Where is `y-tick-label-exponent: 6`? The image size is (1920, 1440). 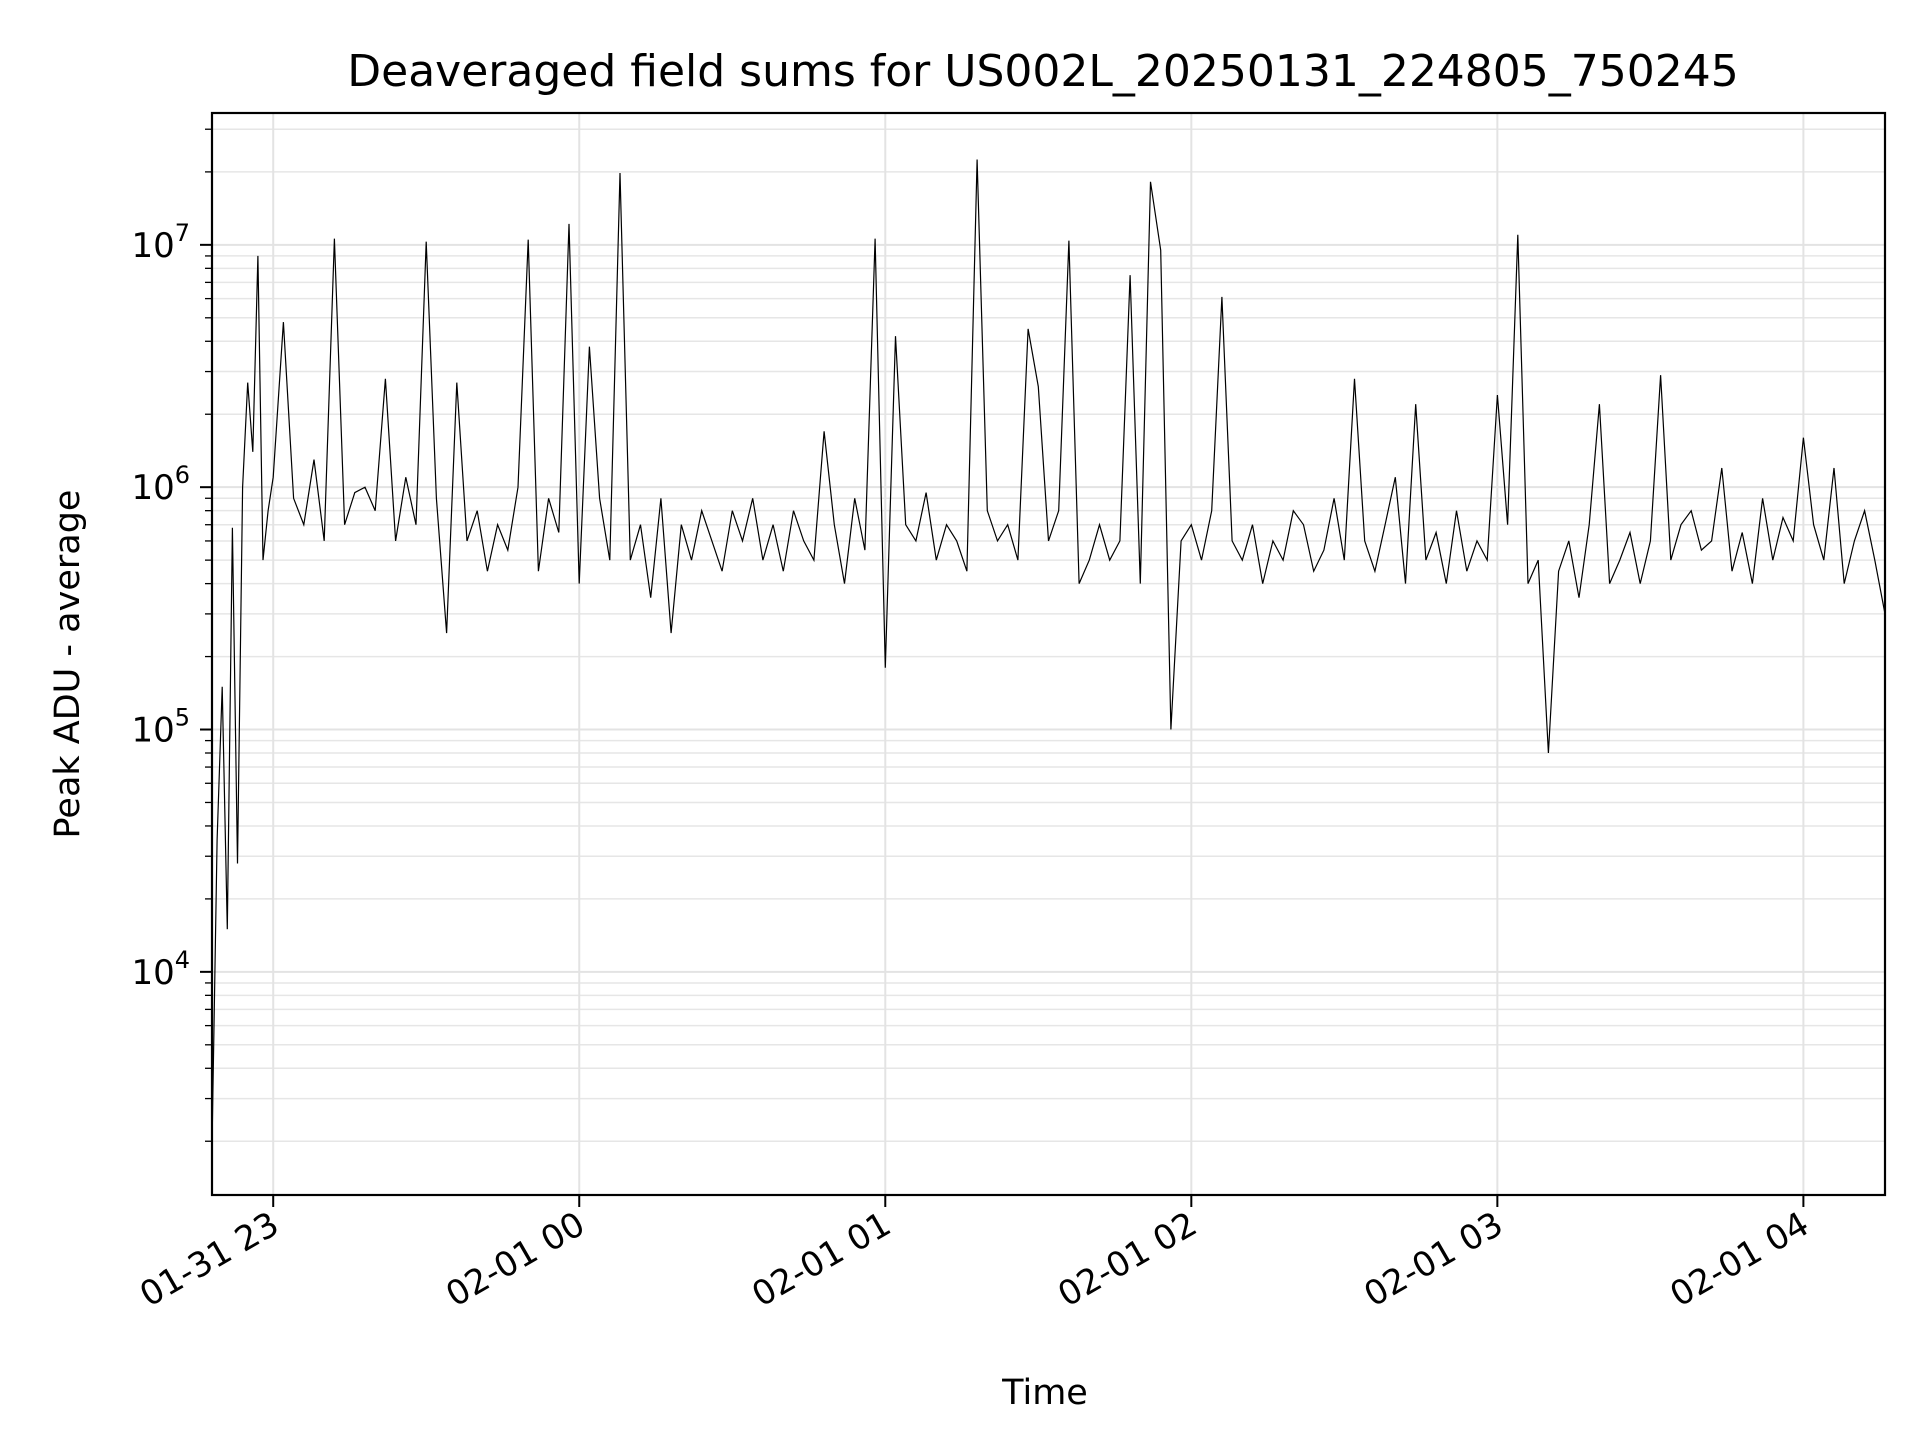 y-tick-label-exponent: 6 is located at coordinates (182, 475).